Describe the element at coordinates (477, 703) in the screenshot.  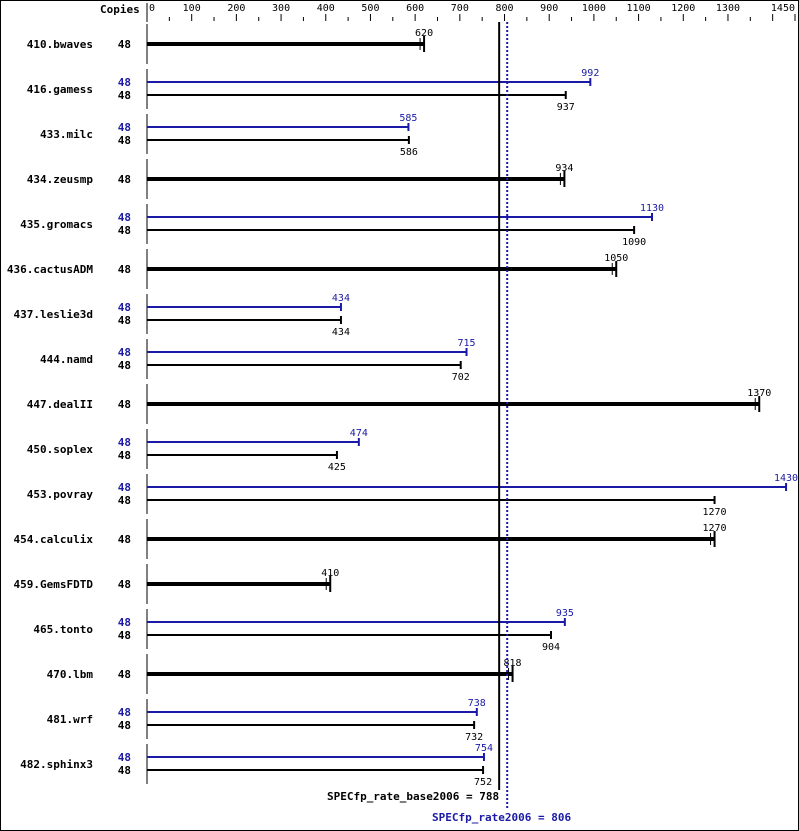
I see `peak-value-label: 738` at that location.